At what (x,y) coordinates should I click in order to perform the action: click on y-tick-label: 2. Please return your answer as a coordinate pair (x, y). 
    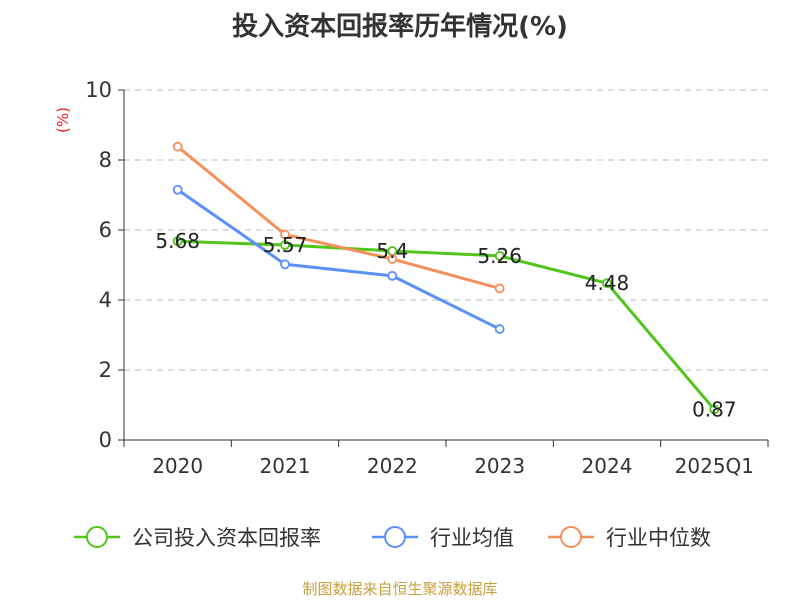
    Looking at the image, I should click on (105, 370).